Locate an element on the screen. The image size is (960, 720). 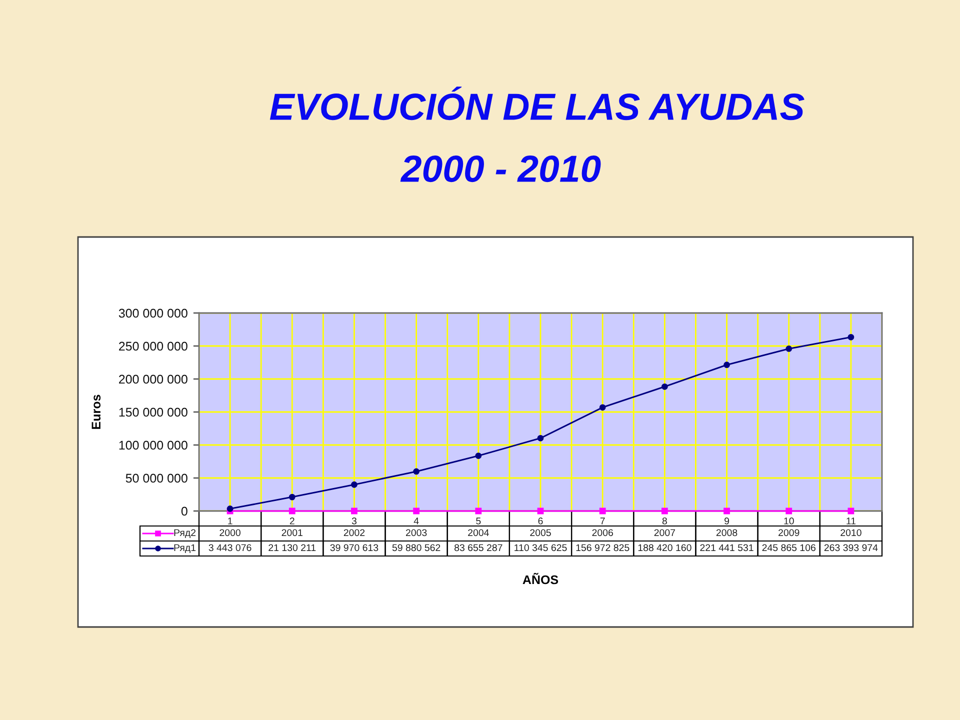
x-tick-label: 8 is located at coordinates (664, 521).